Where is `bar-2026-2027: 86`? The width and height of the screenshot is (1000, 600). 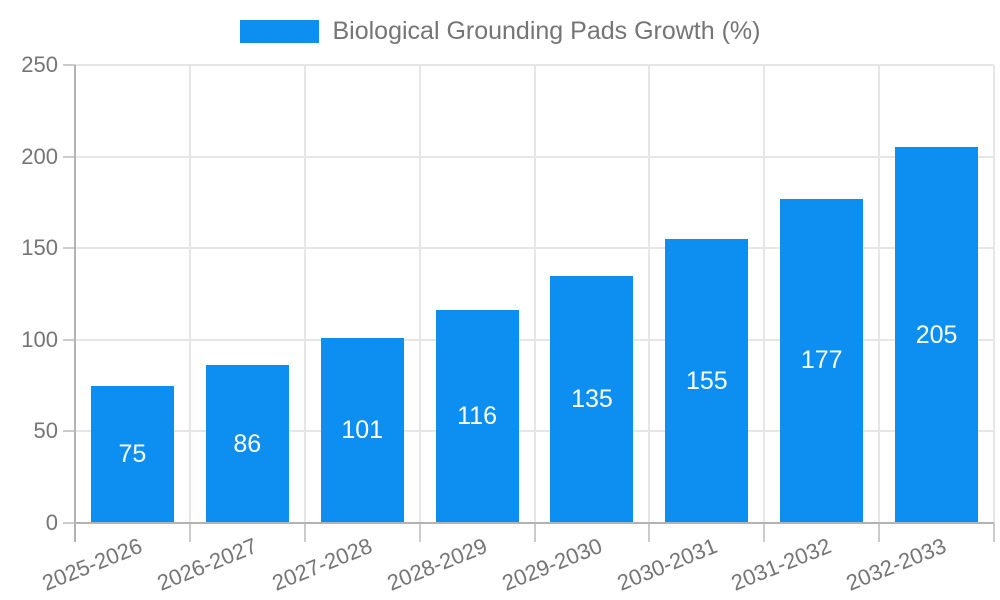 bar-2026-2027: 86 is located at coordinates (247, 444).